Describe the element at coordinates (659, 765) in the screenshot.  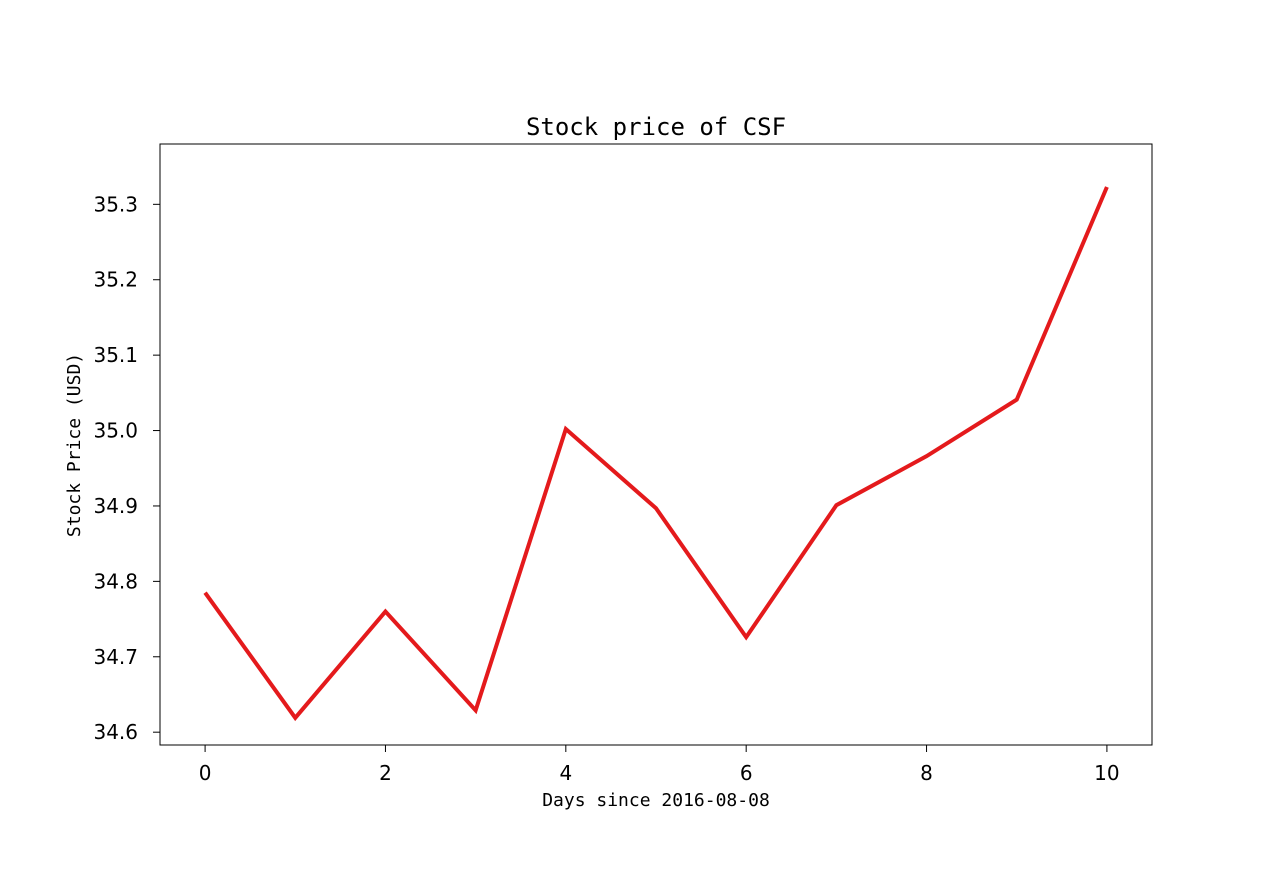
I see `x-axis: 0 2 4 6 8 10` at that location.